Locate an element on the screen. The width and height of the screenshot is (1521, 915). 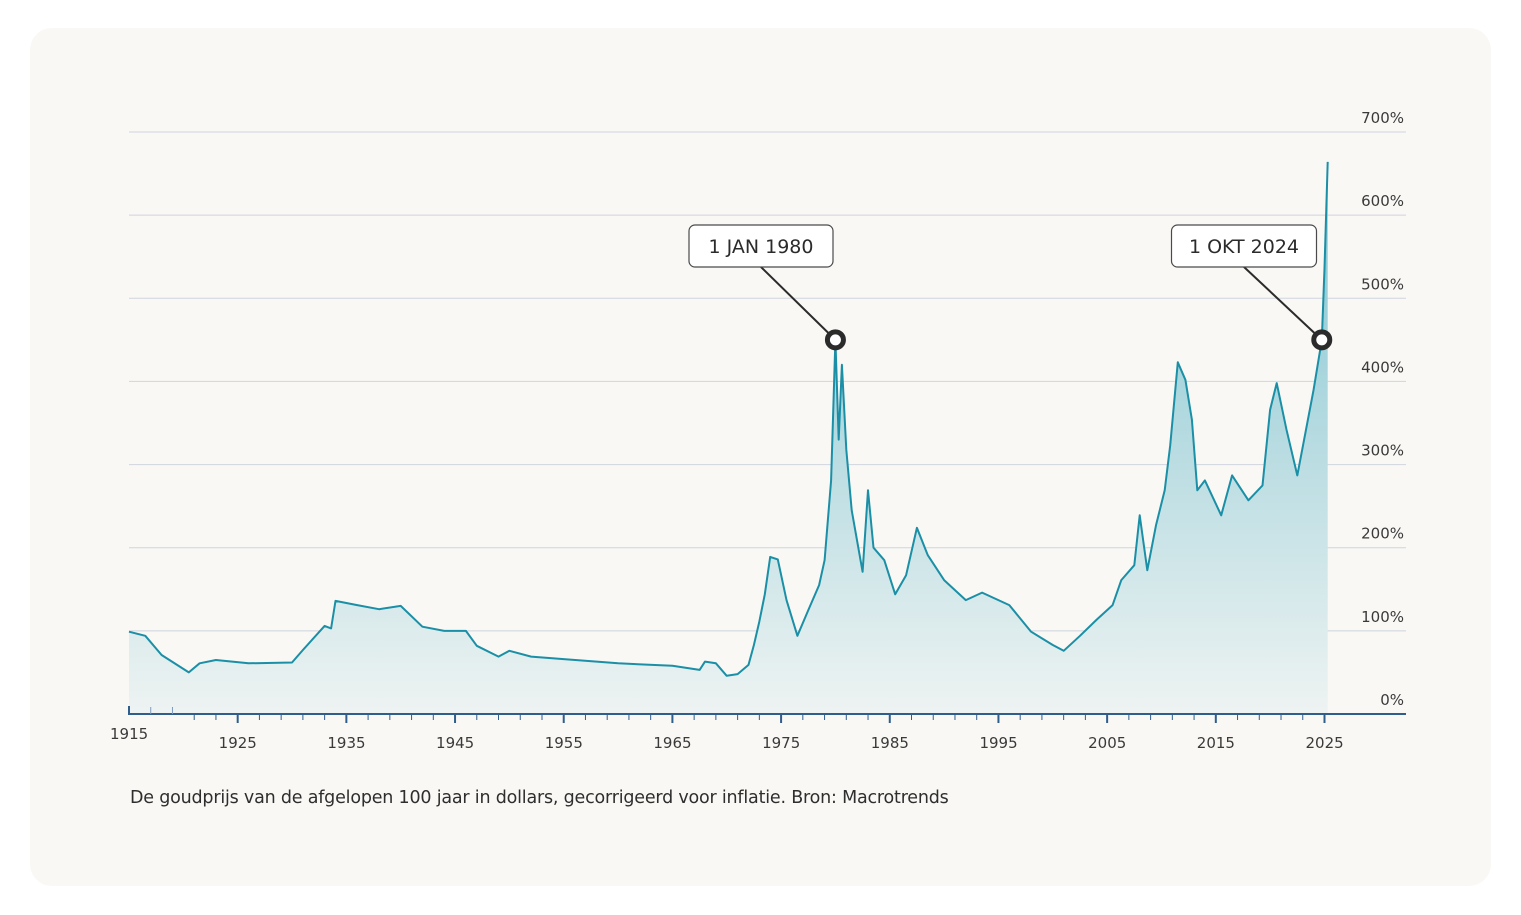
x-tick-label: 1955 is located at coordinates (564, 743).